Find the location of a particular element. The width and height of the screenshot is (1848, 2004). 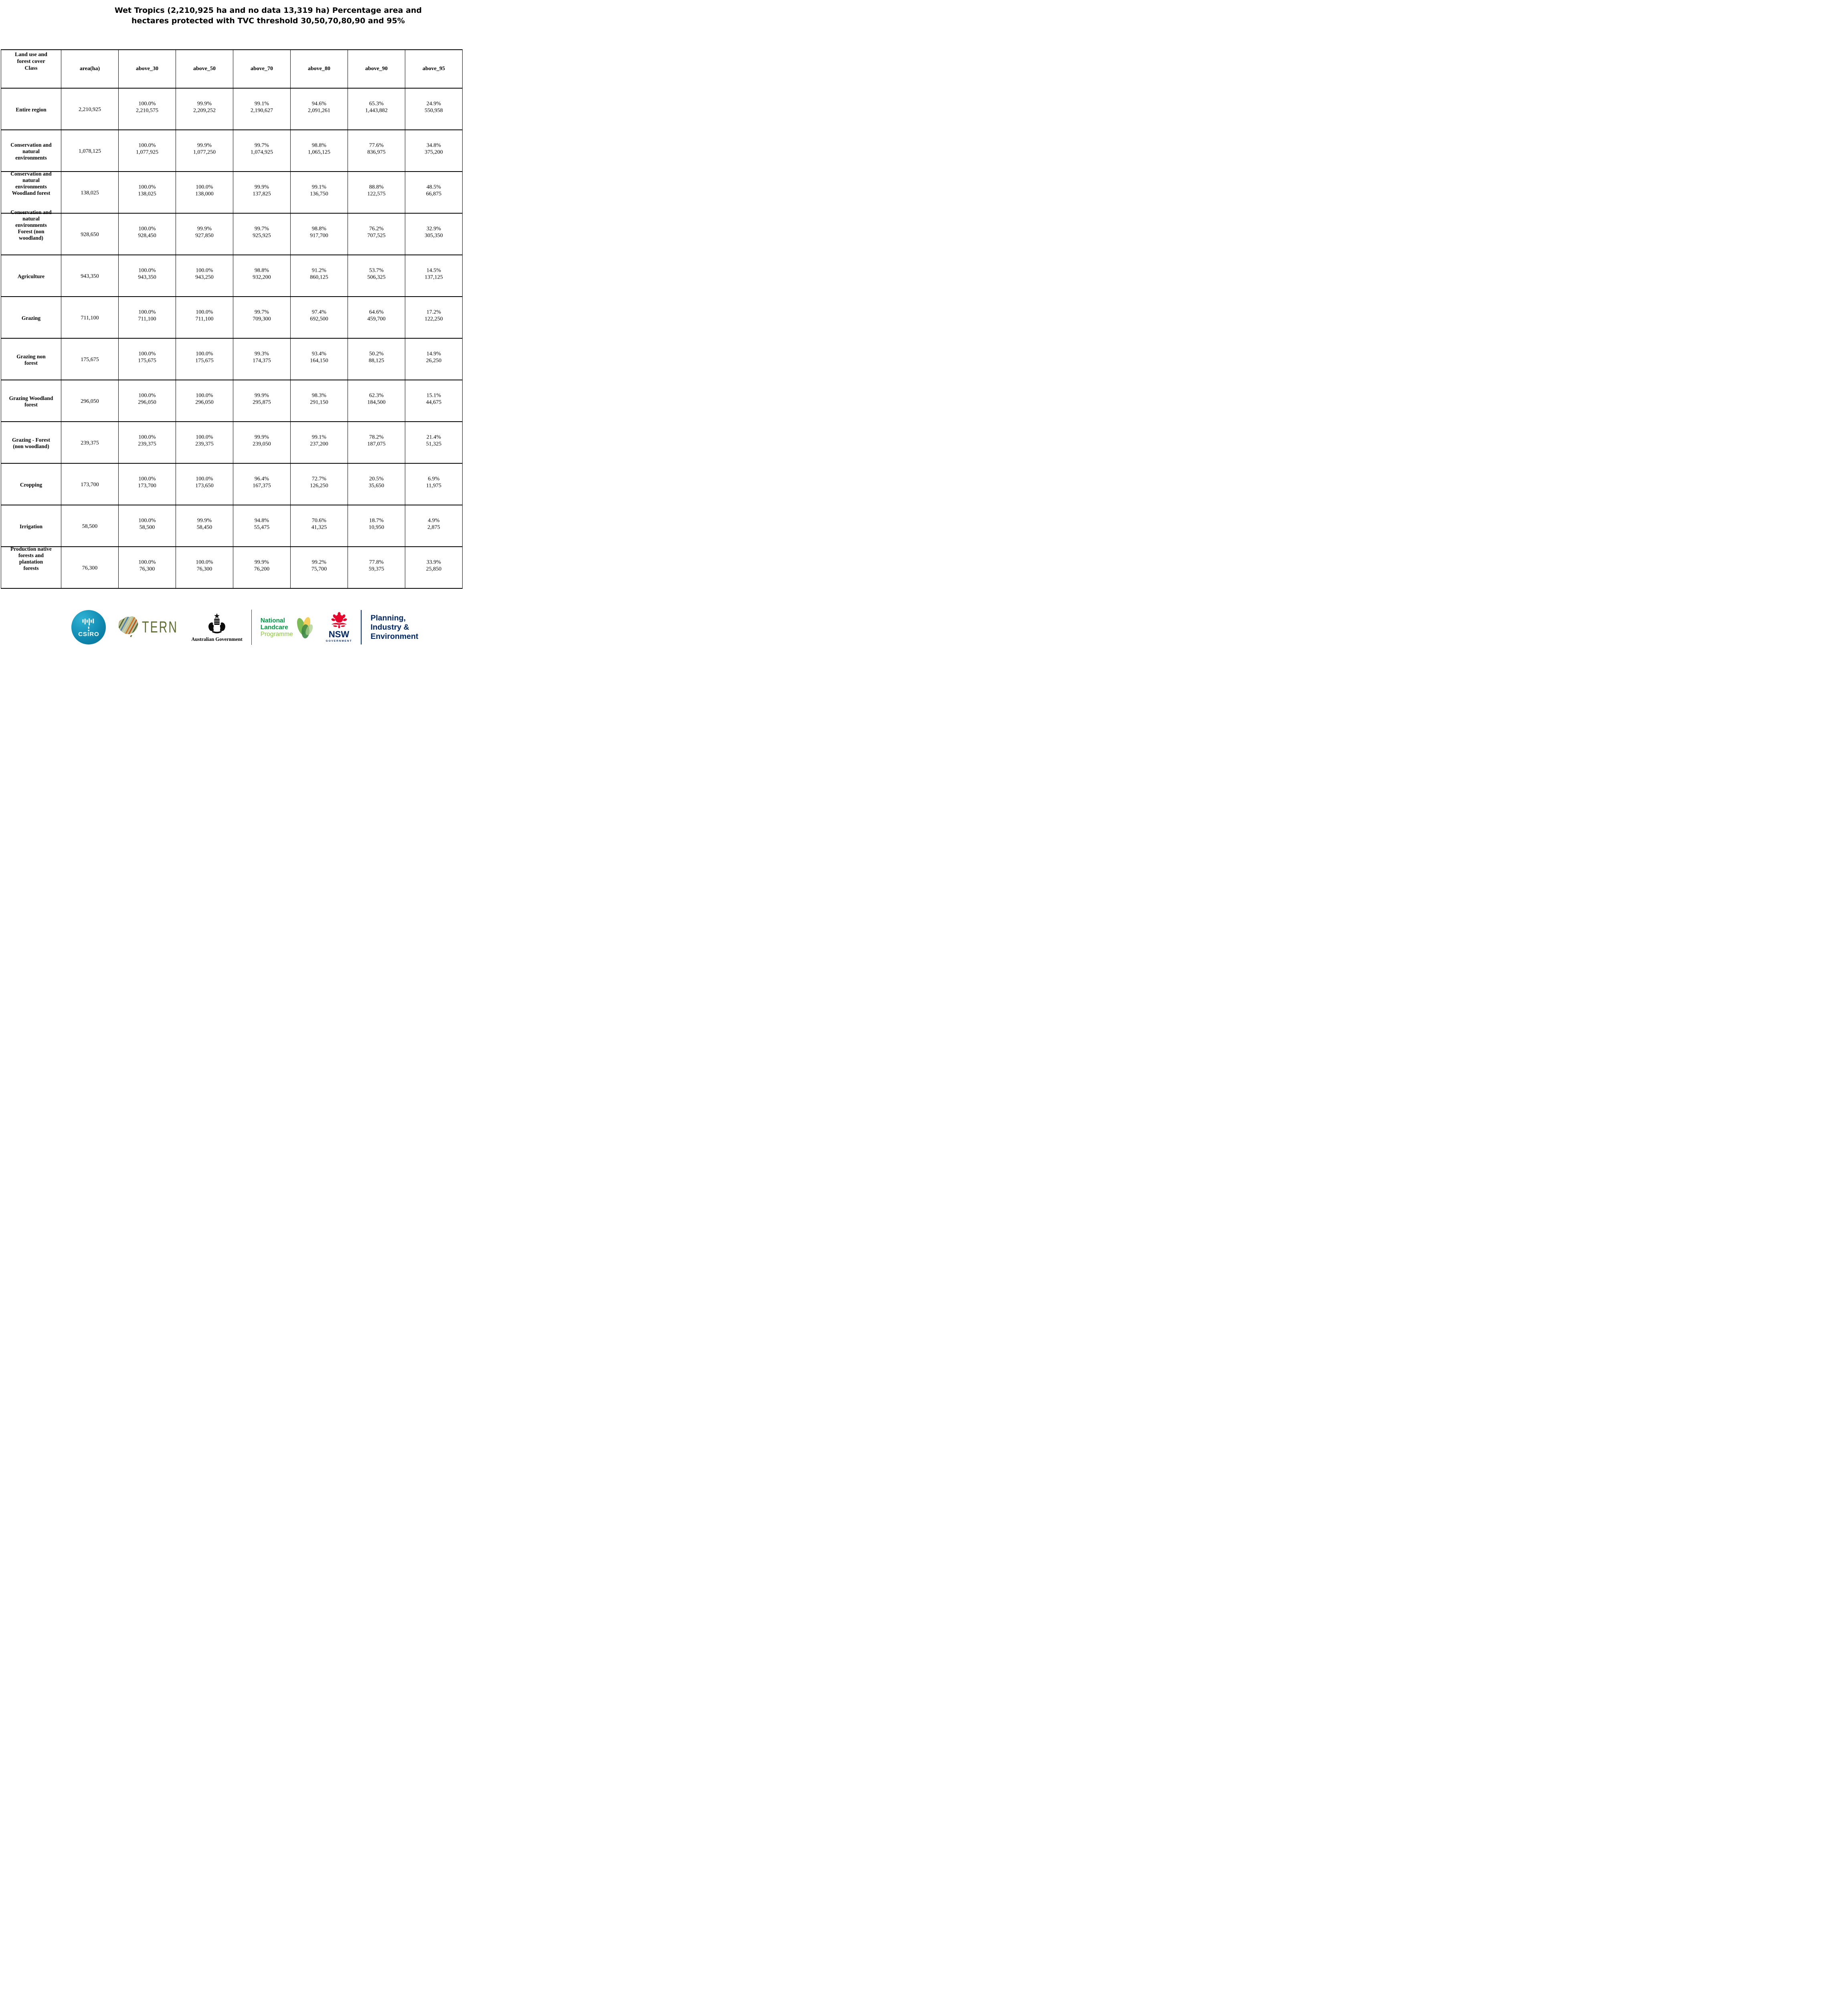

value-ha: 506,325 is located at coordinates (376, 277).